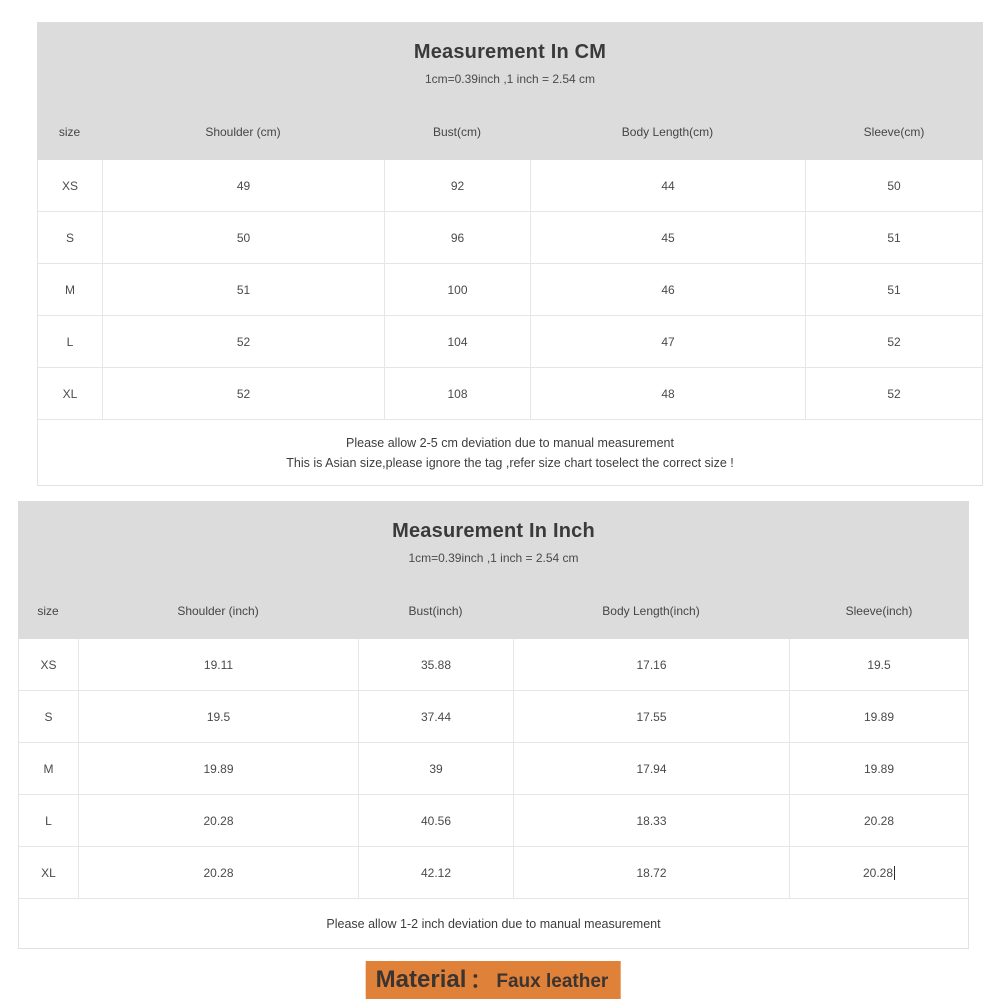 The width and height of the screenshot is (1000, 1000). I want to click on value-cell: 42.12, so click(436, 872).